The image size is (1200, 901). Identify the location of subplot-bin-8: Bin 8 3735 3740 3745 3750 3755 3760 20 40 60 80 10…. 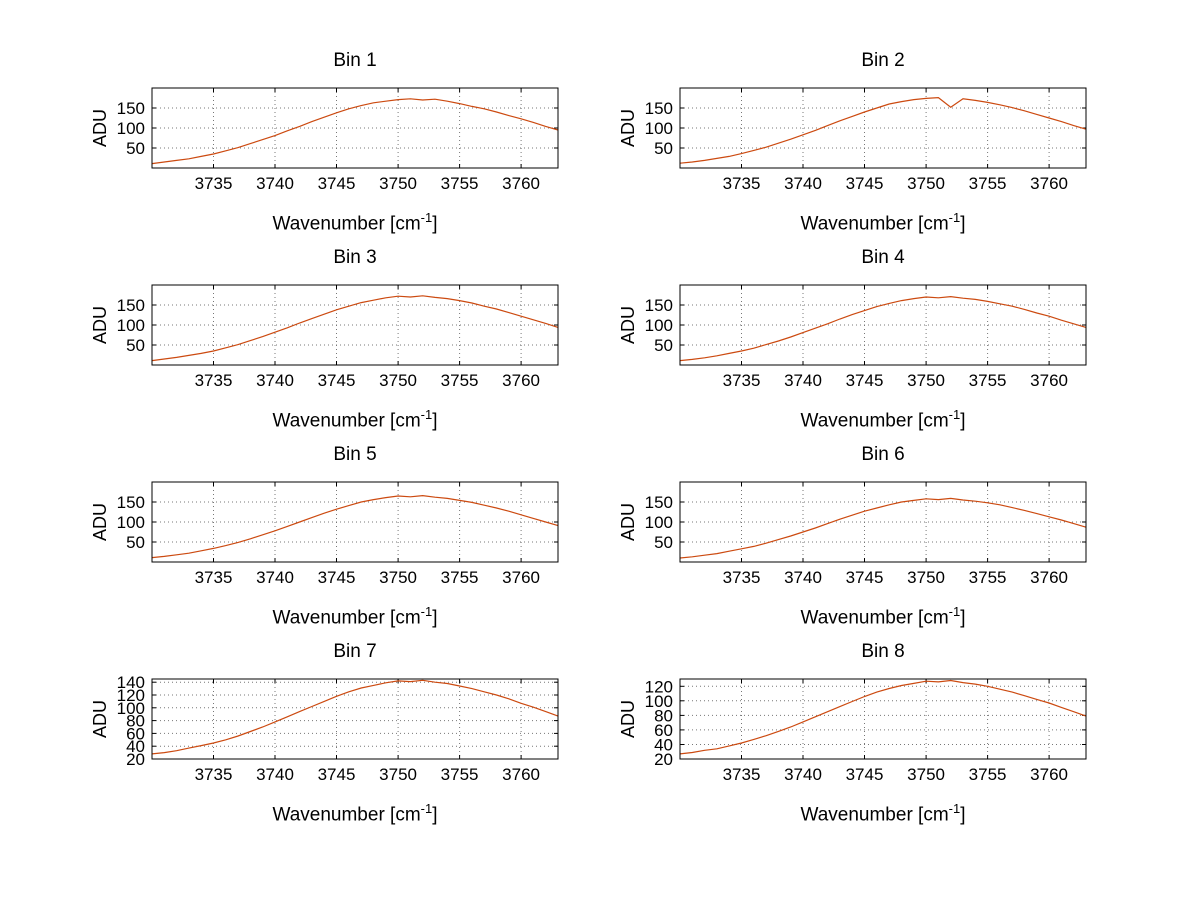
(870, 735).